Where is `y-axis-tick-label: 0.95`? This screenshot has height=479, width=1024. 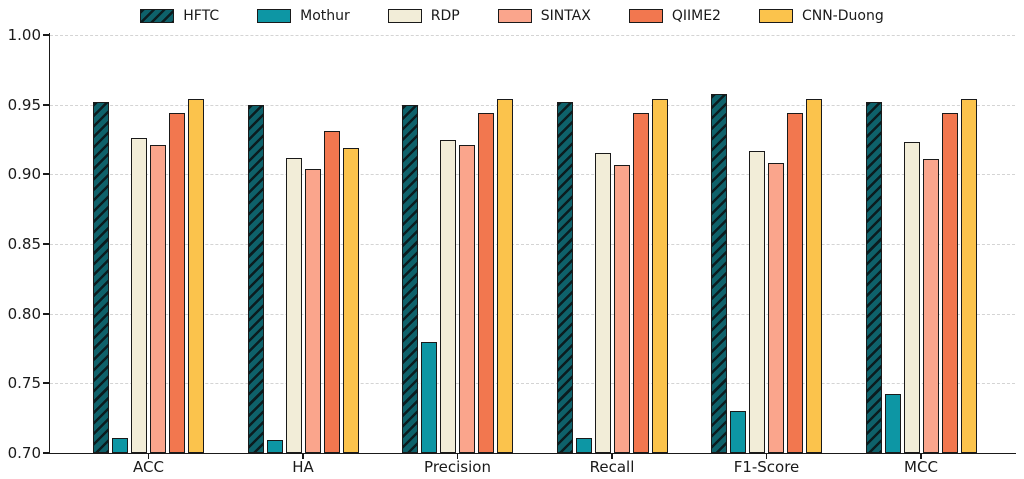
y-axis-tick-label: 0.95 is located at coordinates (24, 104).